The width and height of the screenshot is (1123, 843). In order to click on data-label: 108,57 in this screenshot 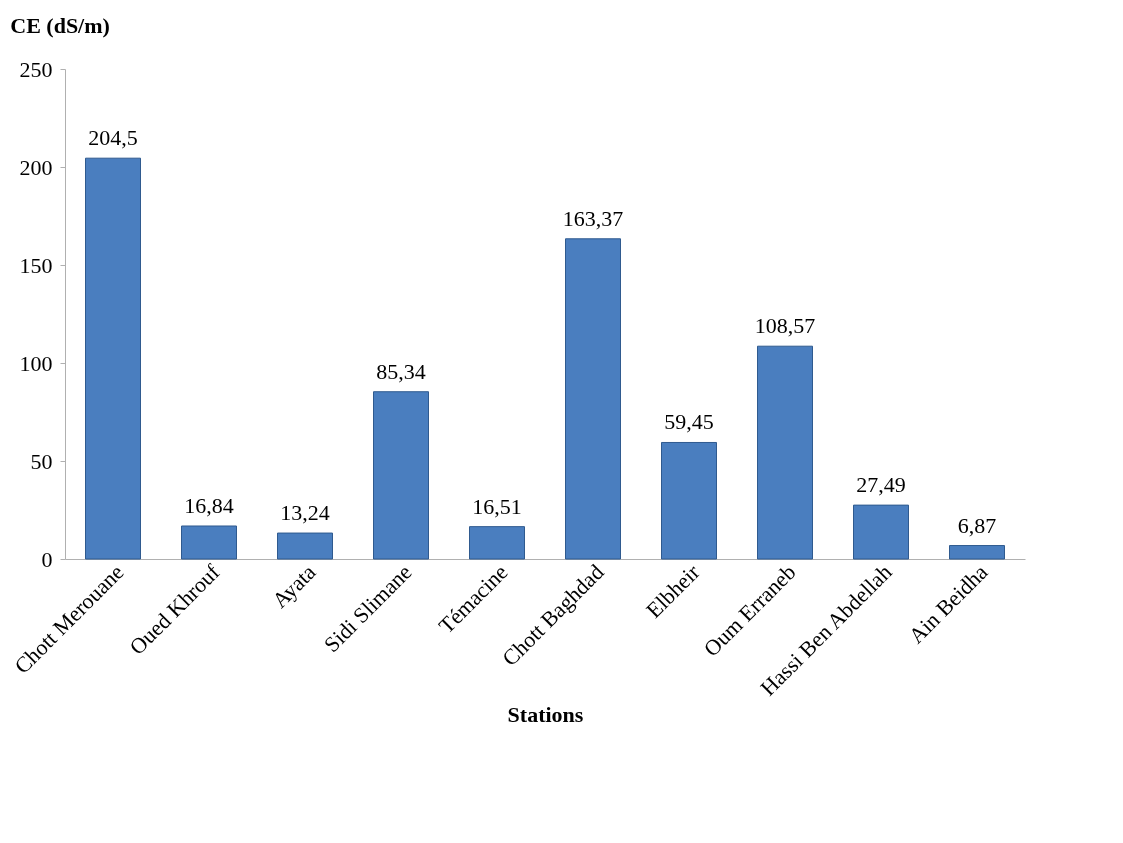, I will do `click(785, 326)`.